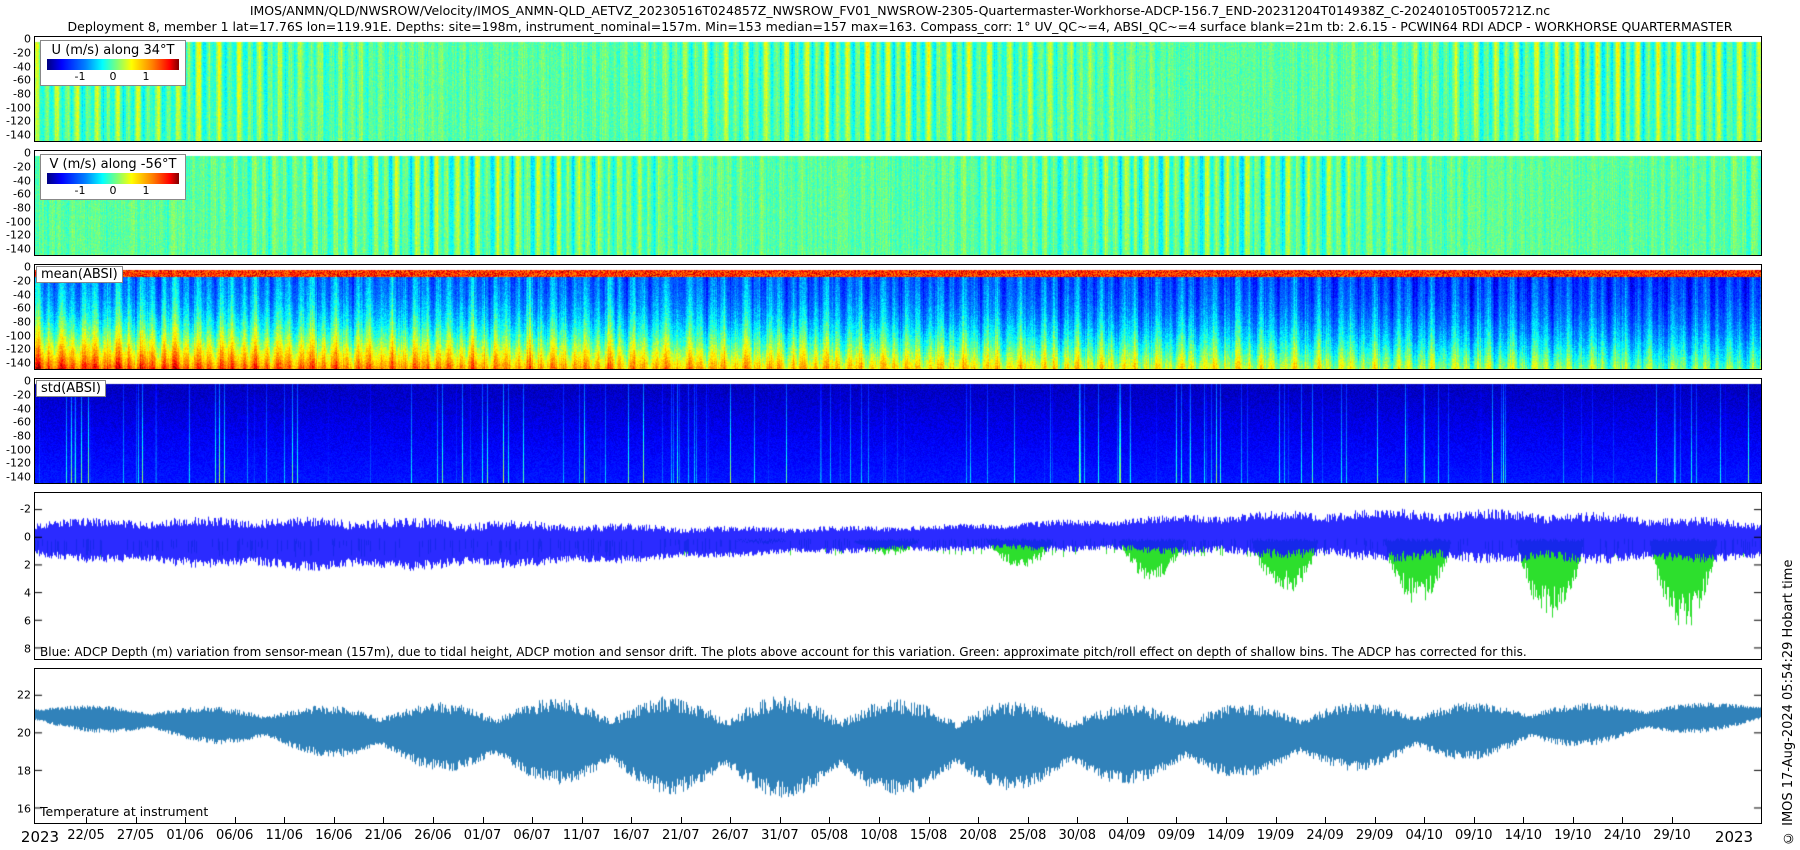 This screenshot has width=1800, height=850. I want to click on x-axis-tick-label: 14/09, so click(1226, 835).